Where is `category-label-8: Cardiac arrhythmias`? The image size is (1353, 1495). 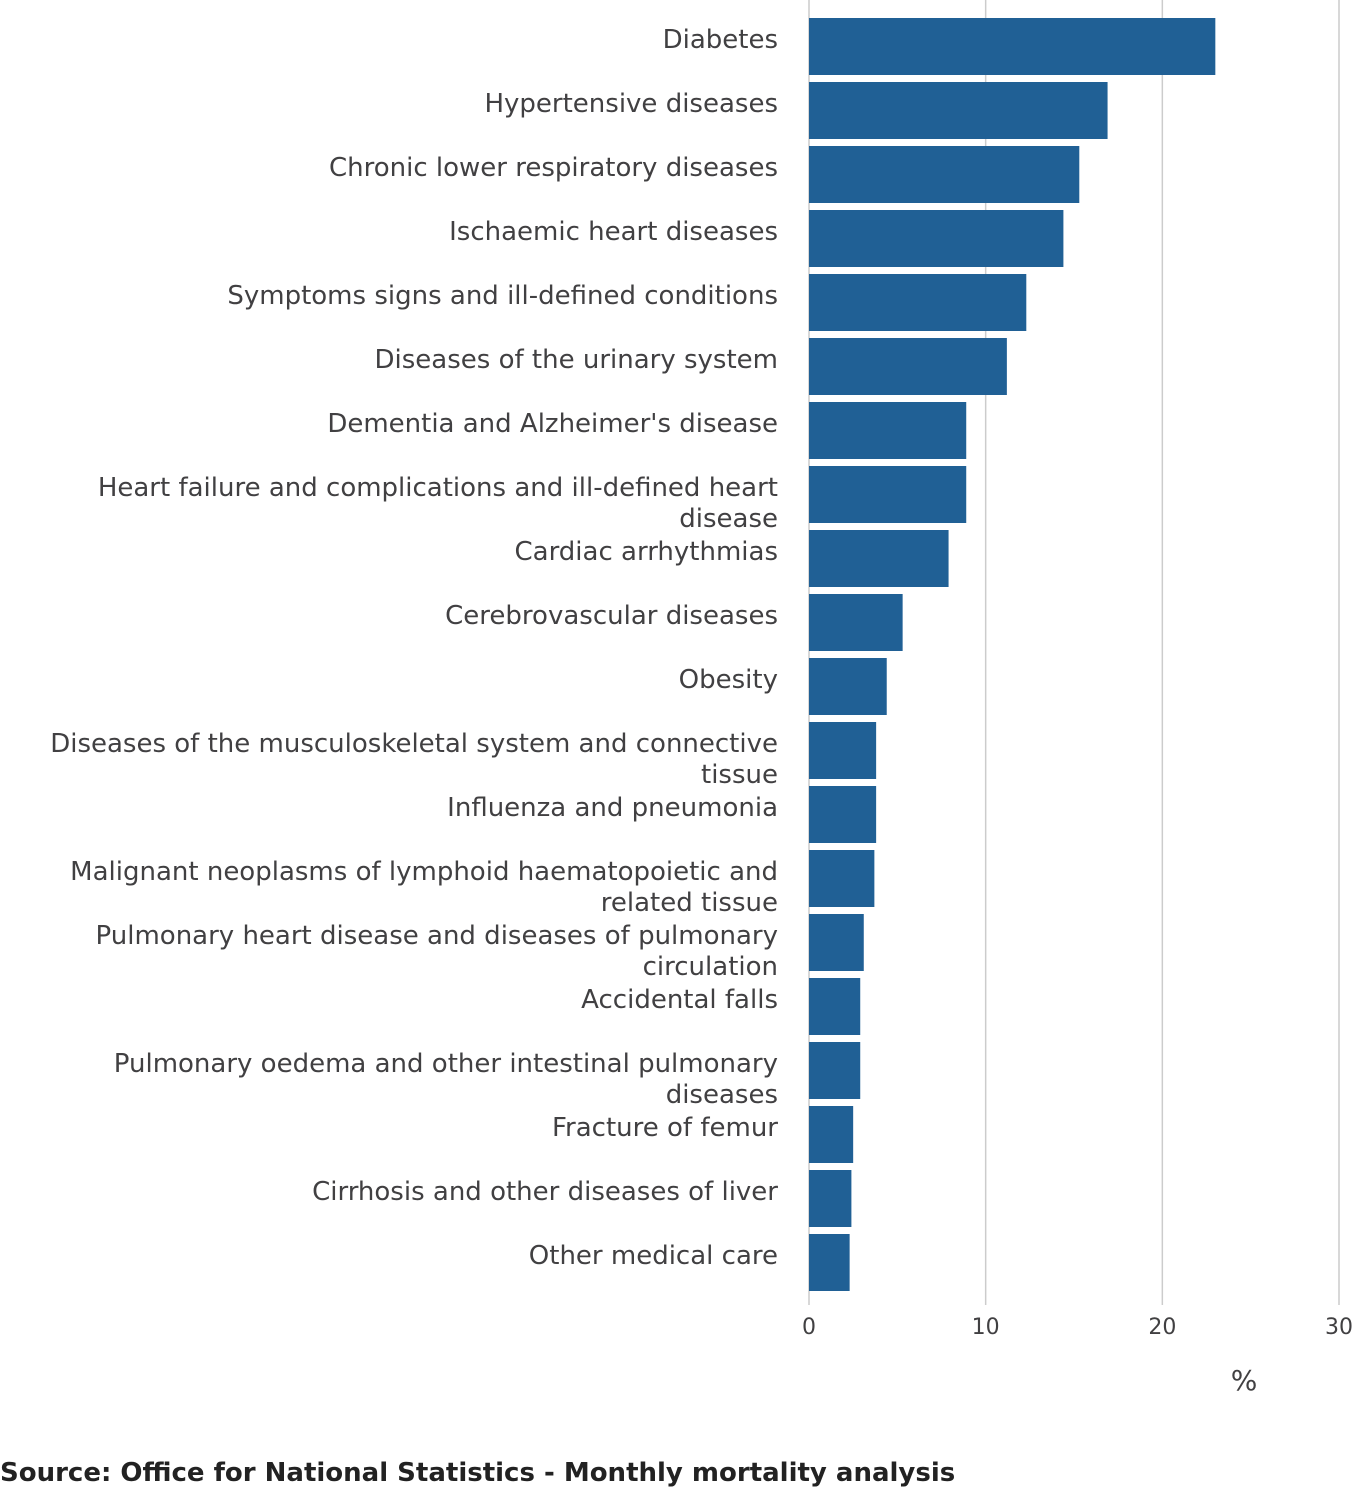
category-label-8: Cardiac arrhythmias is located at coordinates (646, 552).